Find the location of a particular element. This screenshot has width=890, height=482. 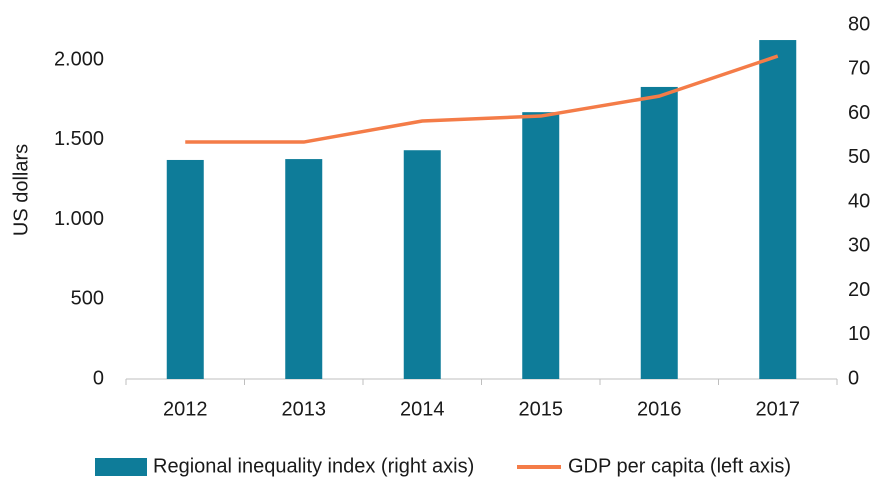

y2-tick-label: 30 is located at coordinates (859, 246).